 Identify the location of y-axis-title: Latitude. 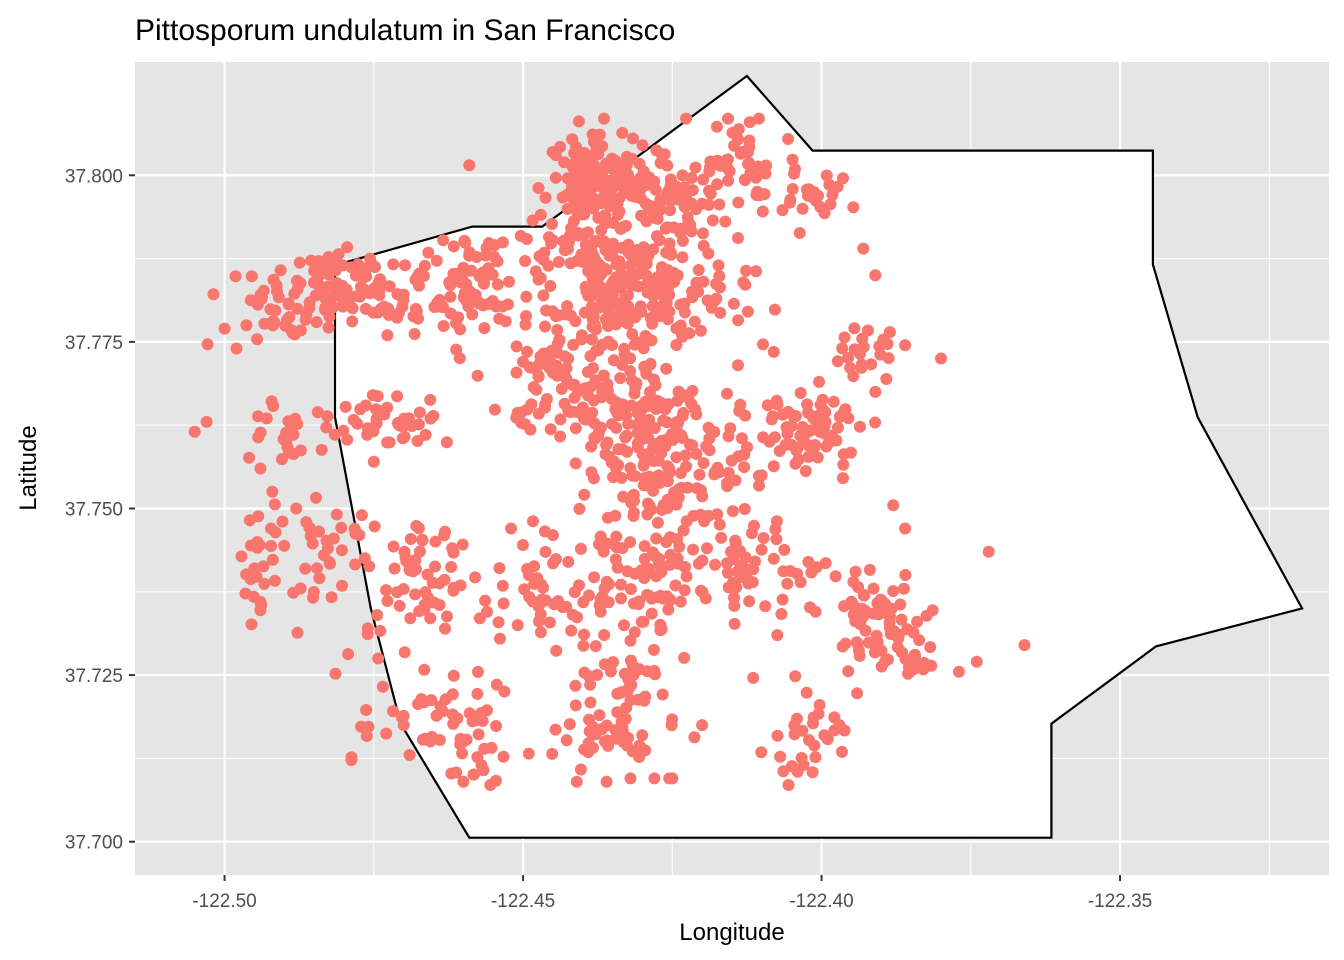
(28, 467).